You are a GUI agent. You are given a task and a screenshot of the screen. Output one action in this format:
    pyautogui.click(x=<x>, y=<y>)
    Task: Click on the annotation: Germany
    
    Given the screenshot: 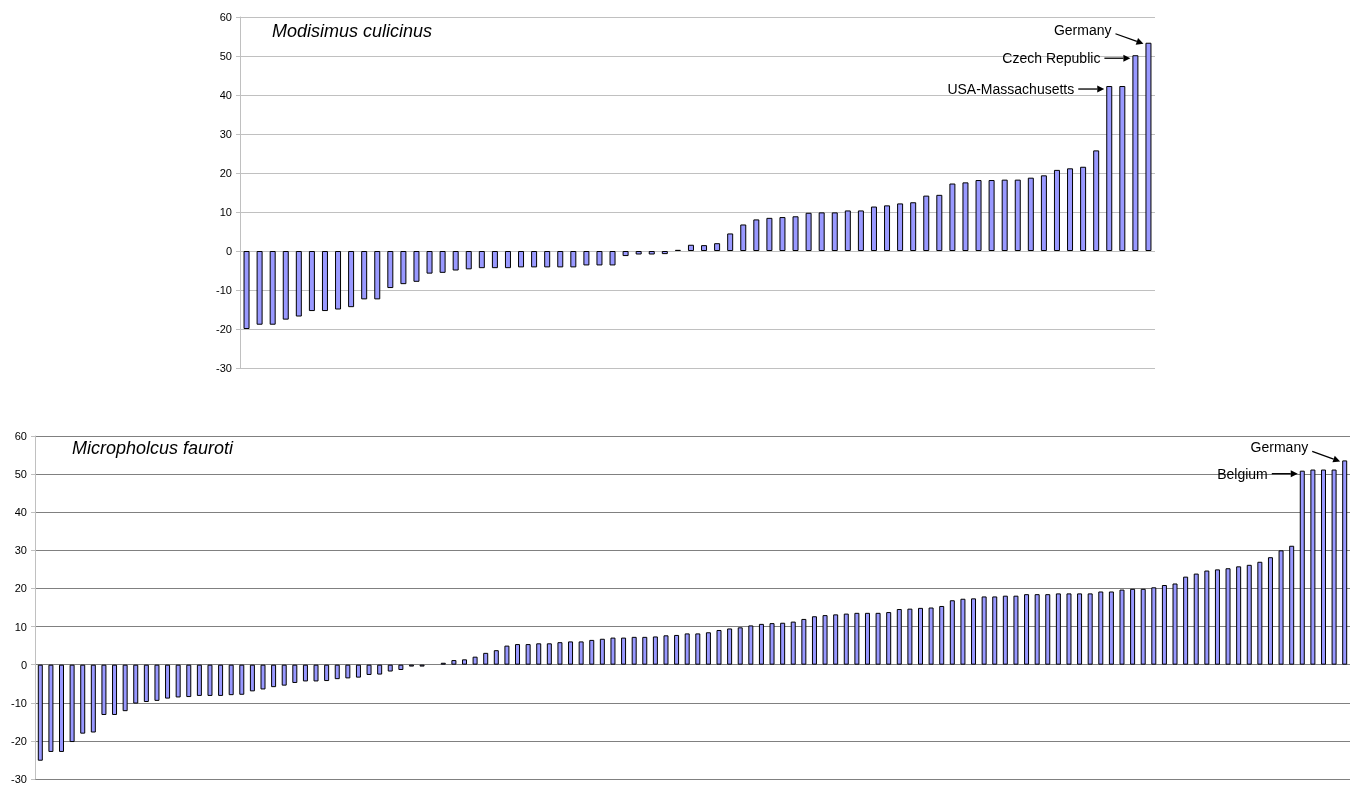 What is the action you would take?
    pyautogui.click(x=1279, y=447)
    